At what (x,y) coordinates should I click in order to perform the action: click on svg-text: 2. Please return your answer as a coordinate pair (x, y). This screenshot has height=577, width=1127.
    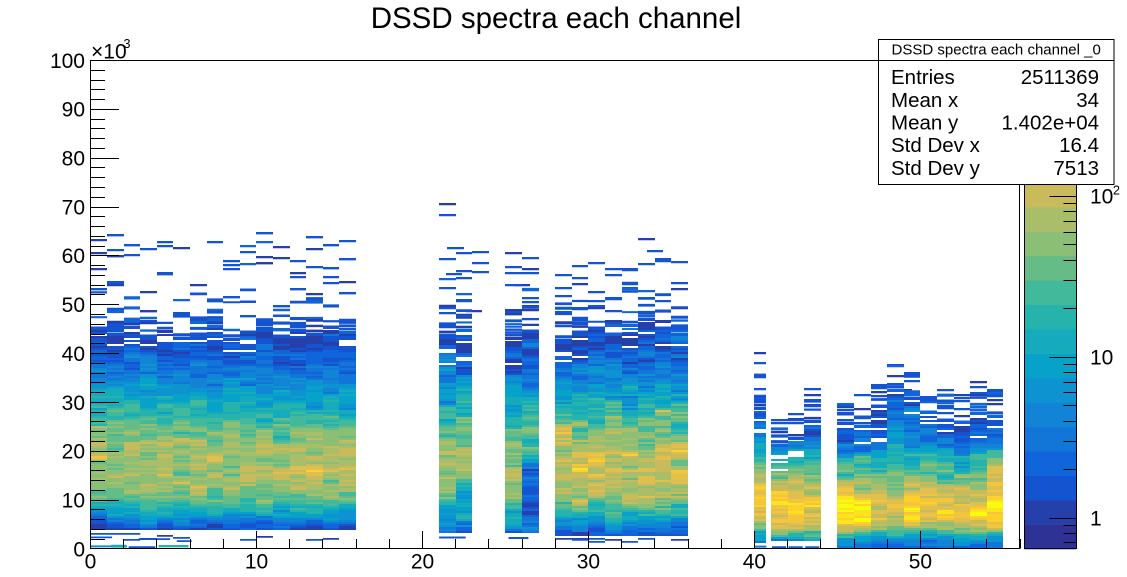
    Looking at the image, I should click on (1116, 190).